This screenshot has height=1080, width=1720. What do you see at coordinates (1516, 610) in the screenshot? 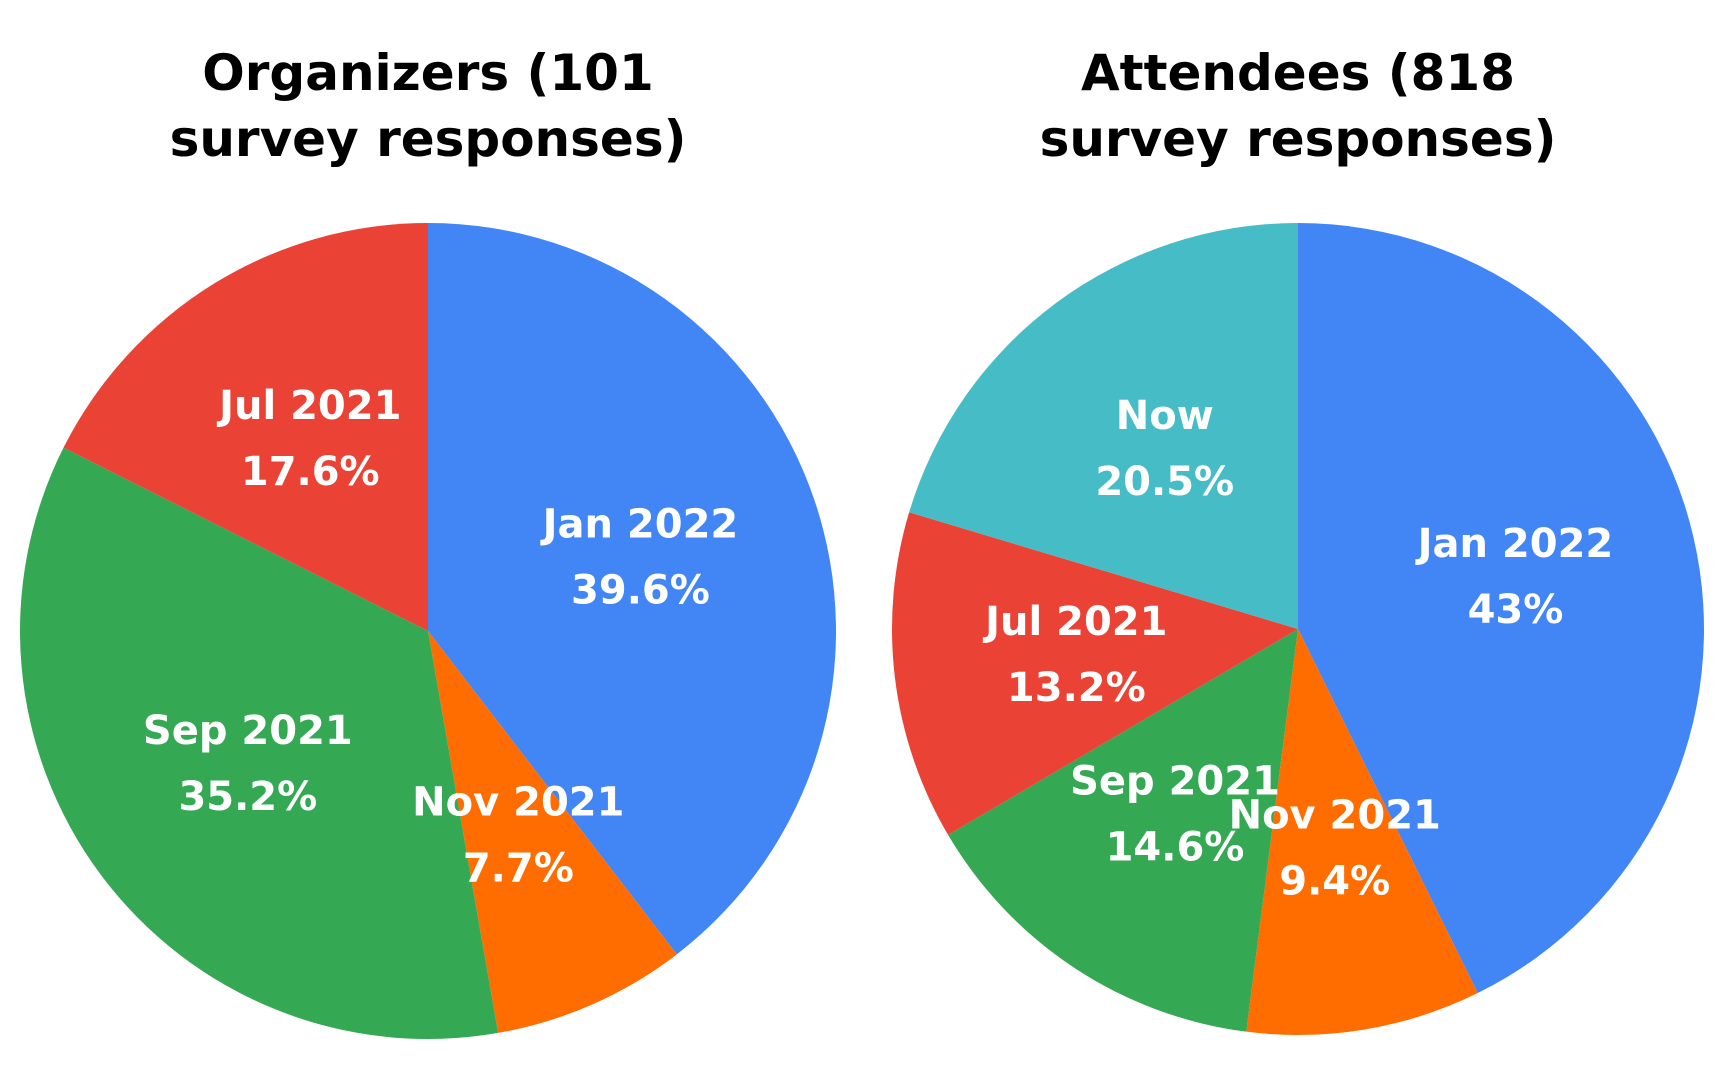
I see `slice-value-label: 43%` at bounding box center [1516, 610].